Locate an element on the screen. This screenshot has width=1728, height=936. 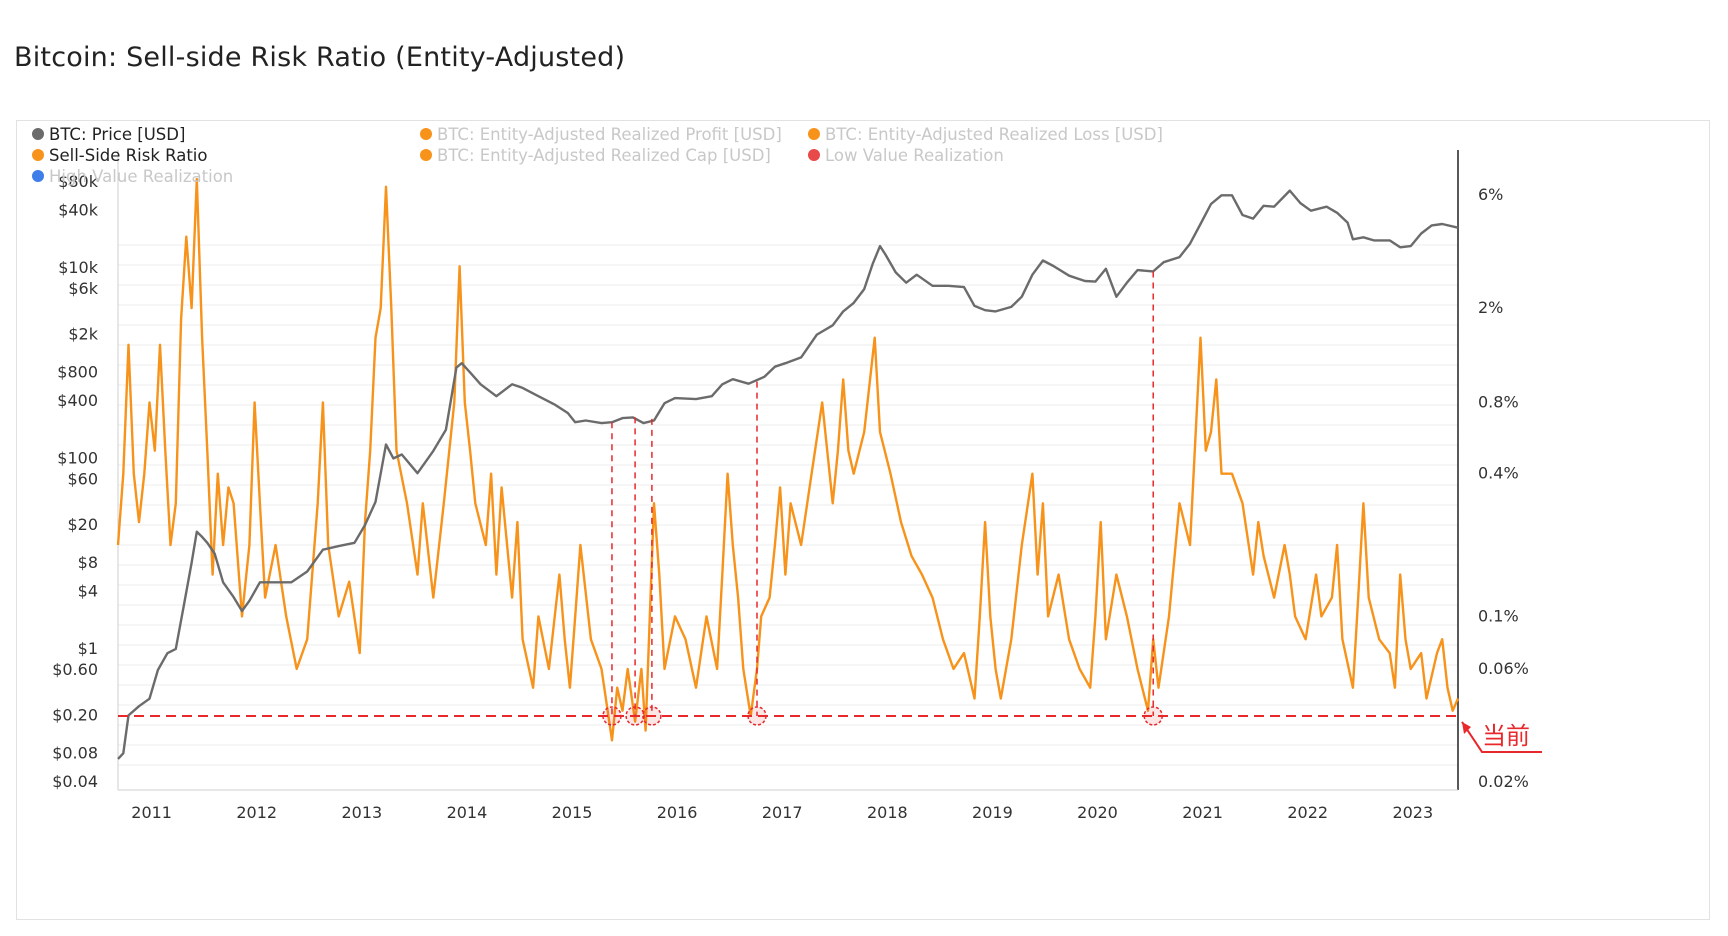
x-tick-label: 2012 is located at coordinates (256, 812).